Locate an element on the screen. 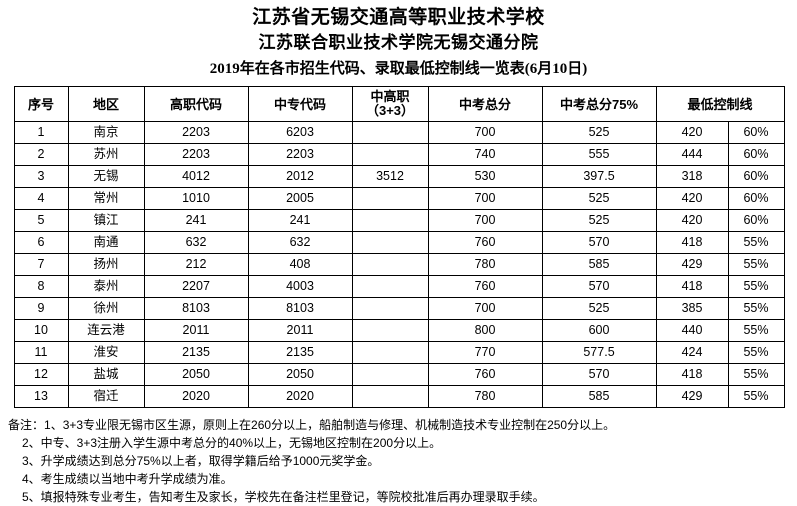 Image resolution: width=797 pixels, height=506 pixels. table-row: 2 苏州 2203 2203 740 555 444 60% is located at coordinates (399, 154).